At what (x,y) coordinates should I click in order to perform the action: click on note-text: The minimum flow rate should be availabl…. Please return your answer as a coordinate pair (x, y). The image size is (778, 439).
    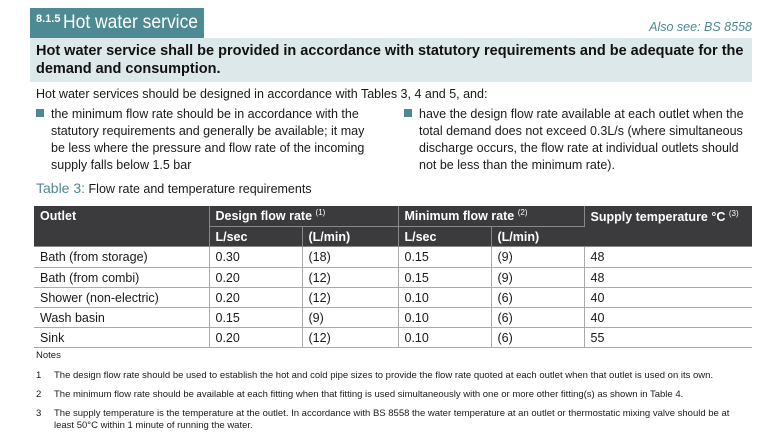
    Looking at the image, I should click on (369, 394).